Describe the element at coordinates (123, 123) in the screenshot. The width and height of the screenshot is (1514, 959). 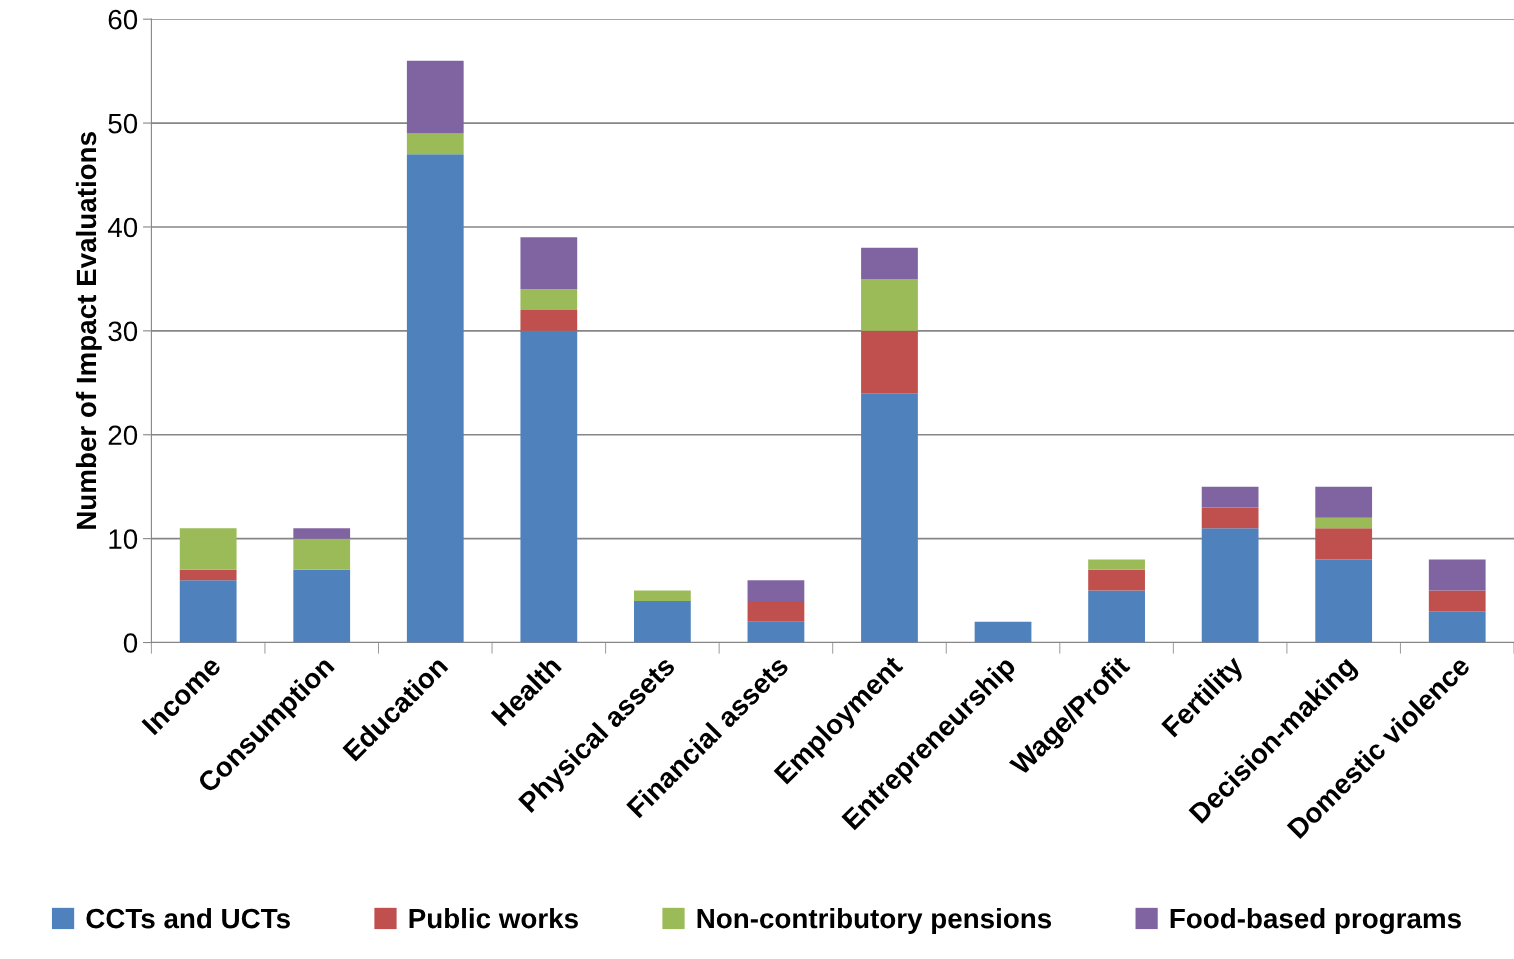
I see `y-tick-label: 50` at that location.